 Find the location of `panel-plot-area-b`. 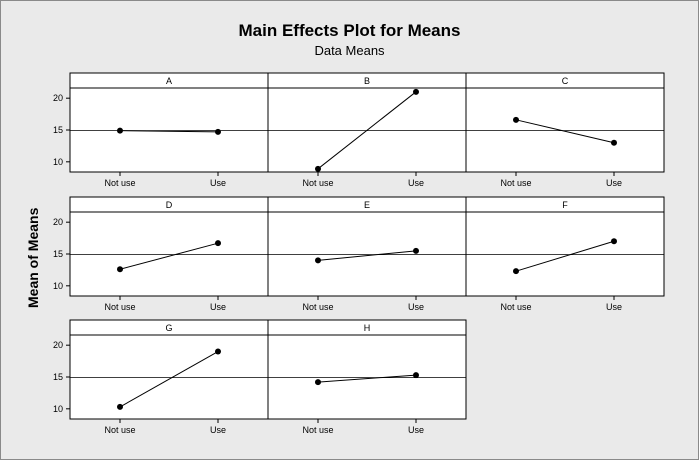

panel-plot-area-b is located at coordinates (367, 130).